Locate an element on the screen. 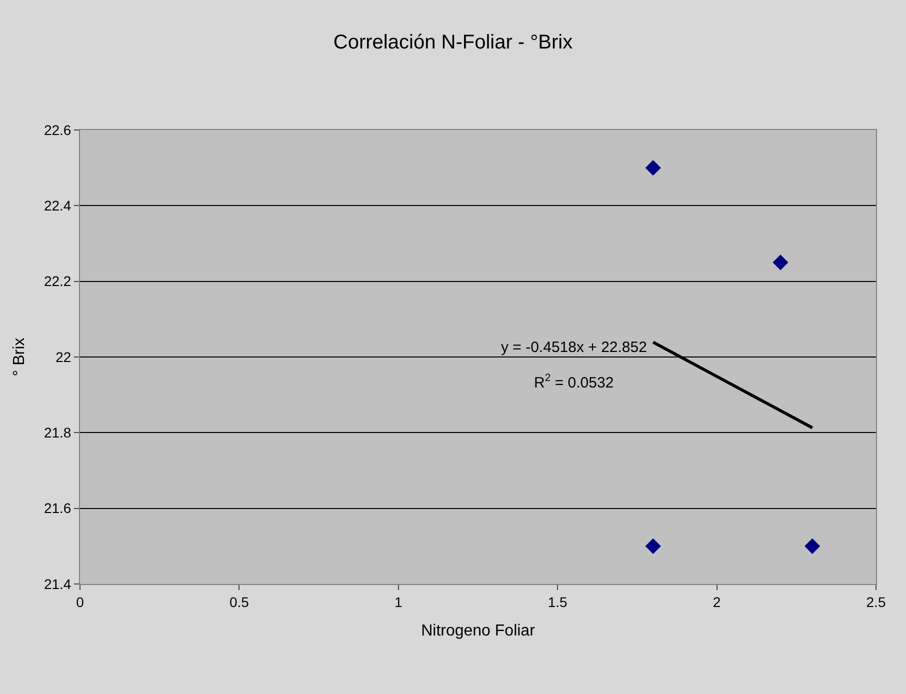 The width and height of the screenshot is (906, 694). x-axis-title: Nitrogeno Foliar is located at coordinates (478, 631).